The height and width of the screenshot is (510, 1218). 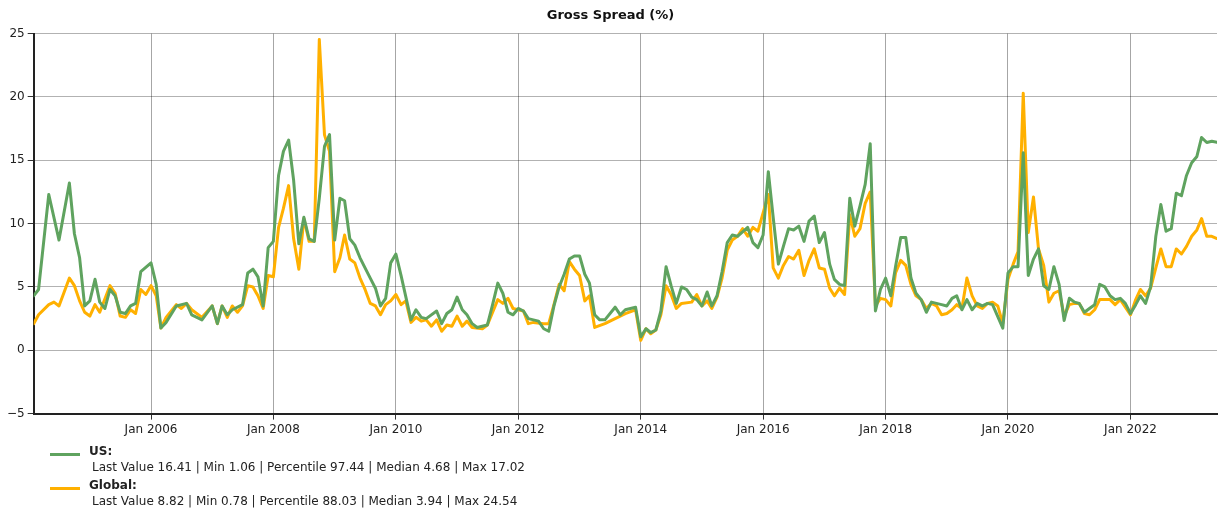 I want to click on x-tick-label: Jan 2018, so click(x=885, y=428).